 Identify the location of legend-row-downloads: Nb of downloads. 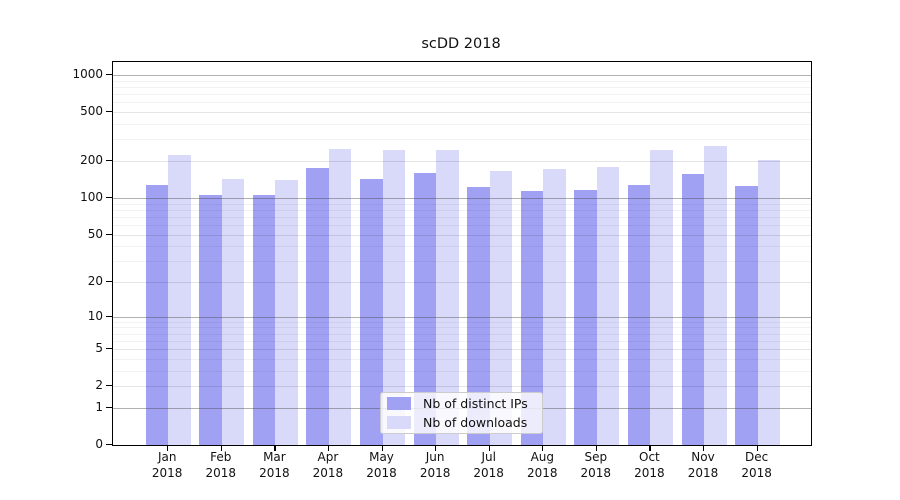
(461, 423).